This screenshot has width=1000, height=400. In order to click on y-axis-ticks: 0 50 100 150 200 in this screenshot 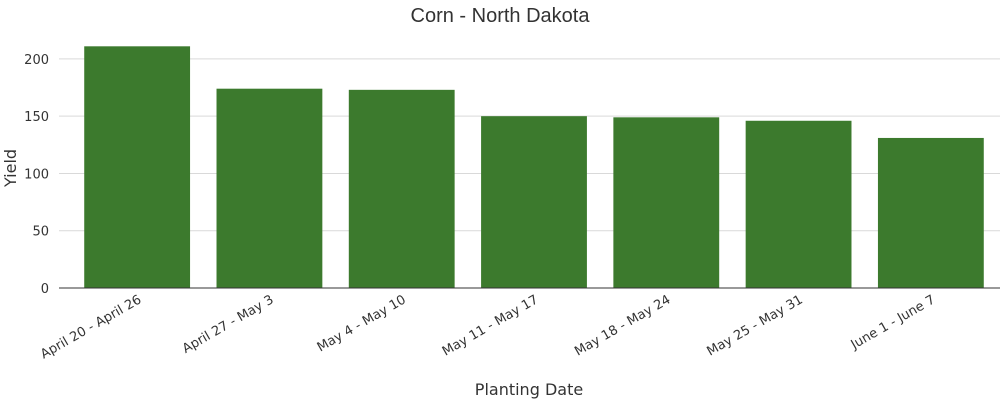, I will do `click(36, 175)`.